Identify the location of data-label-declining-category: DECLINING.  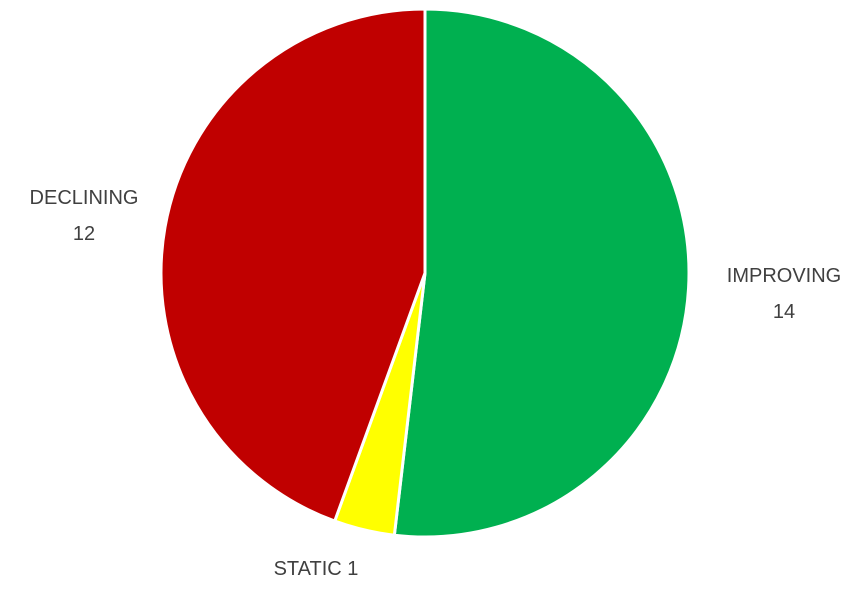
(84, 198).